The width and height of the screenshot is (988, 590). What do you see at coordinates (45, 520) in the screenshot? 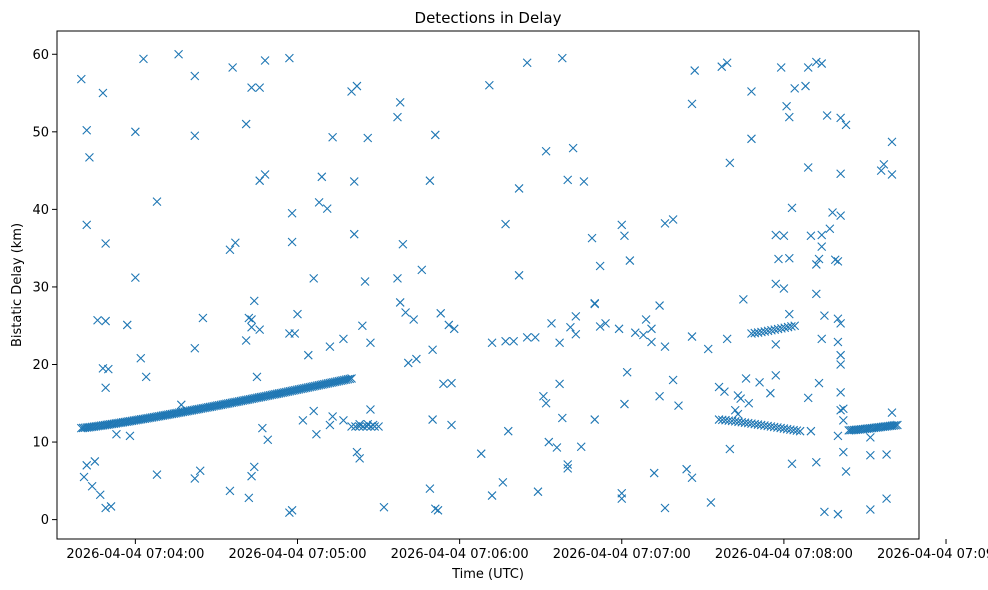
I see `y-tick-label: 0` at bounding box center [45, 520].